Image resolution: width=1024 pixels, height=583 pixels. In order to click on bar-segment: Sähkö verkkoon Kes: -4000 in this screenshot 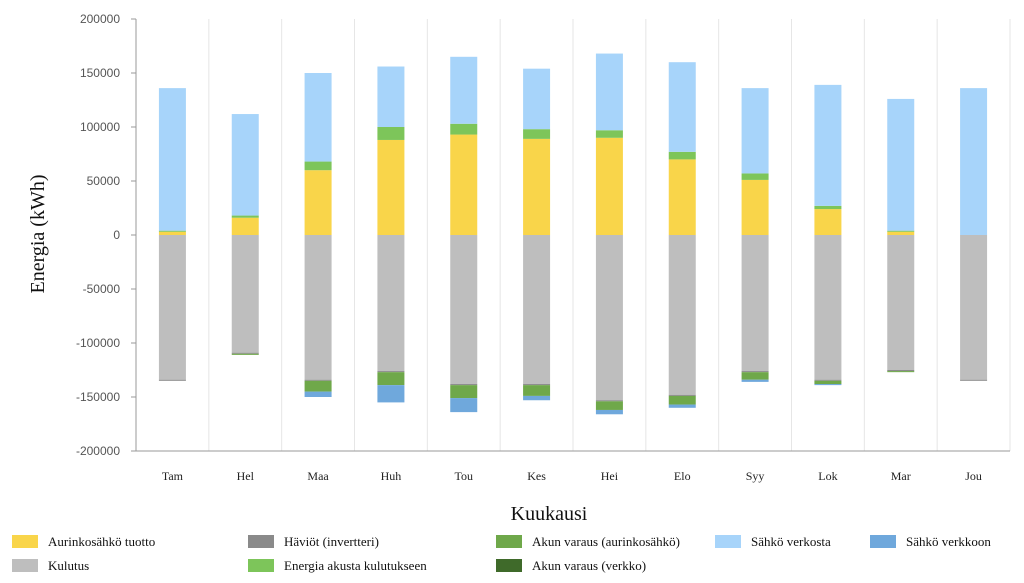, I will do `click(537, 398)`.